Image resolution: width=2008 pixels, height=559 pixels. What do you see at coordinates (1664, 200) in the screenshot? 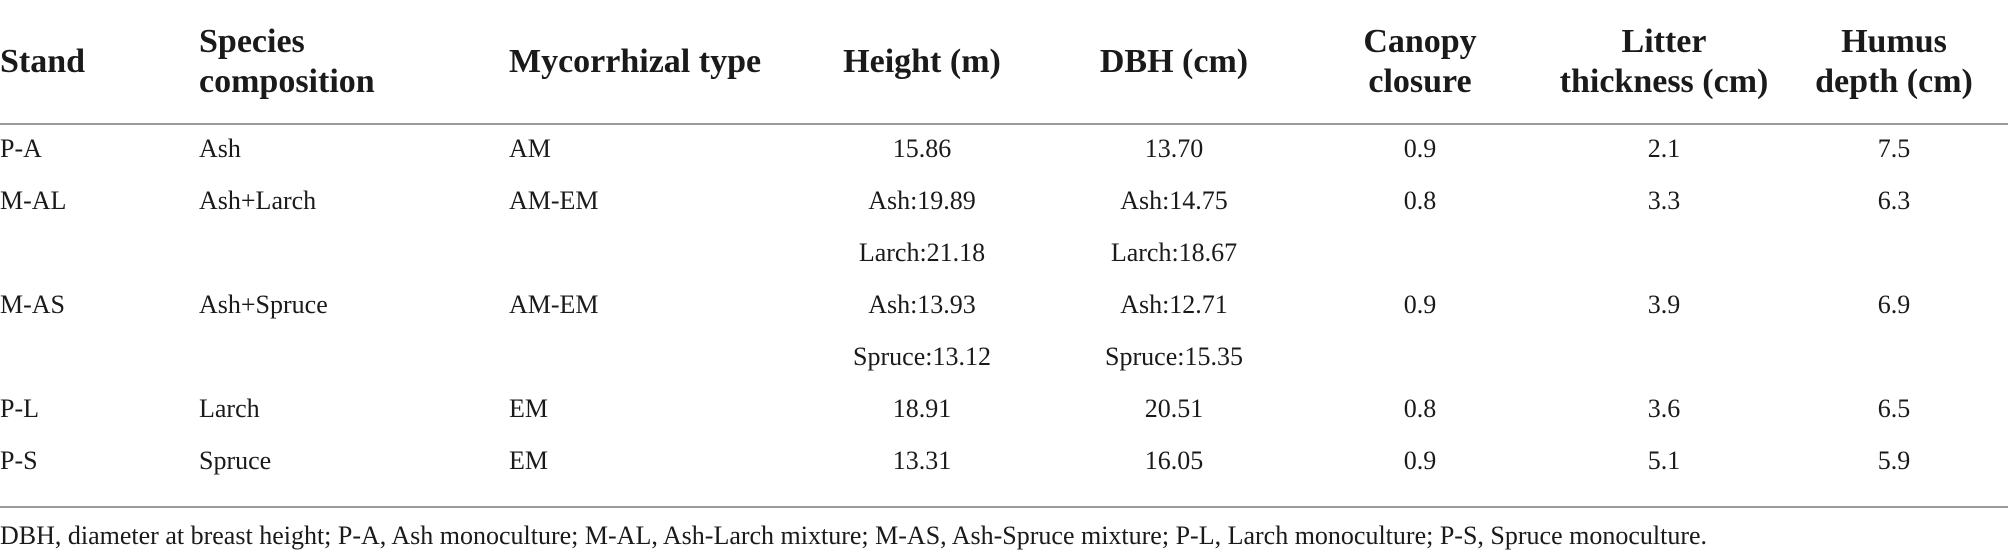
I see `cell-litter: 3.3` at bounding box center [1664, 200].